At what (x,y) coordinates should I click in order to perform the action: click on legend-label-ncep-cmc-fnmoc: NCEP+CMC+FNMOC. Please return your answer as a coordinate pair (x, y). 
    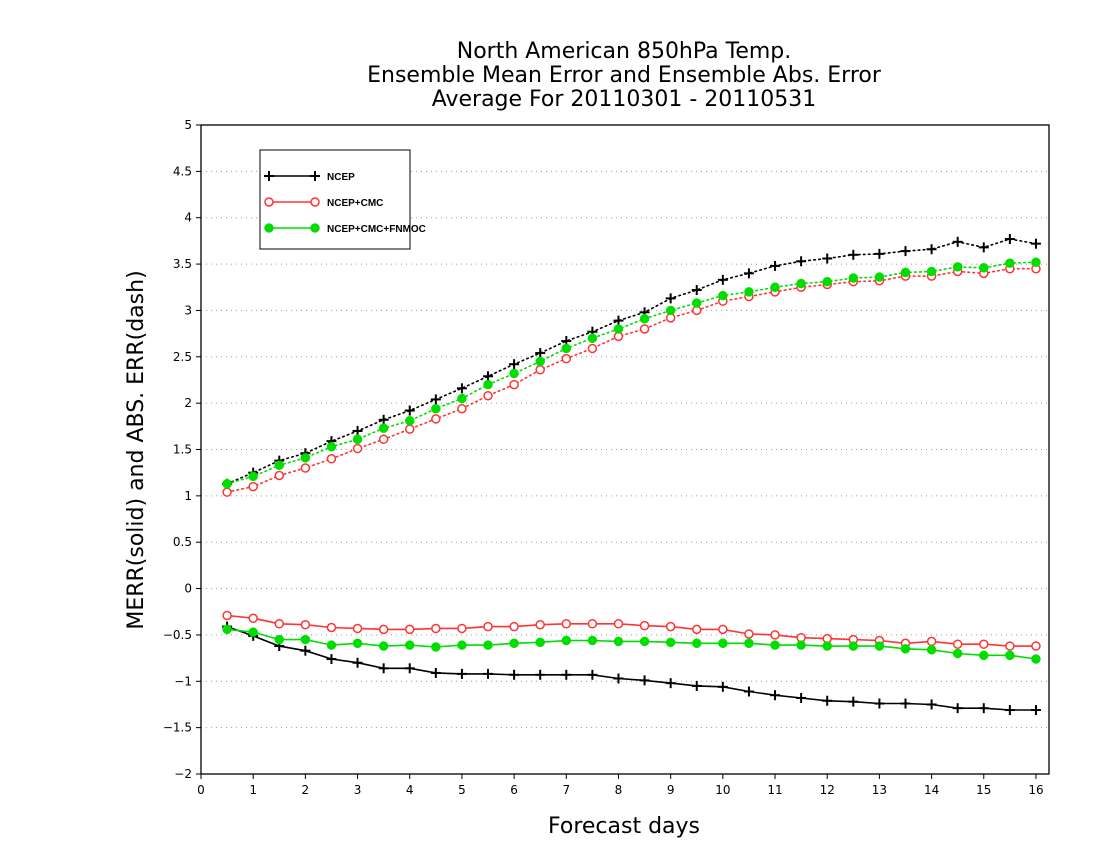
    Looking at the image, I should click on (376, 229).